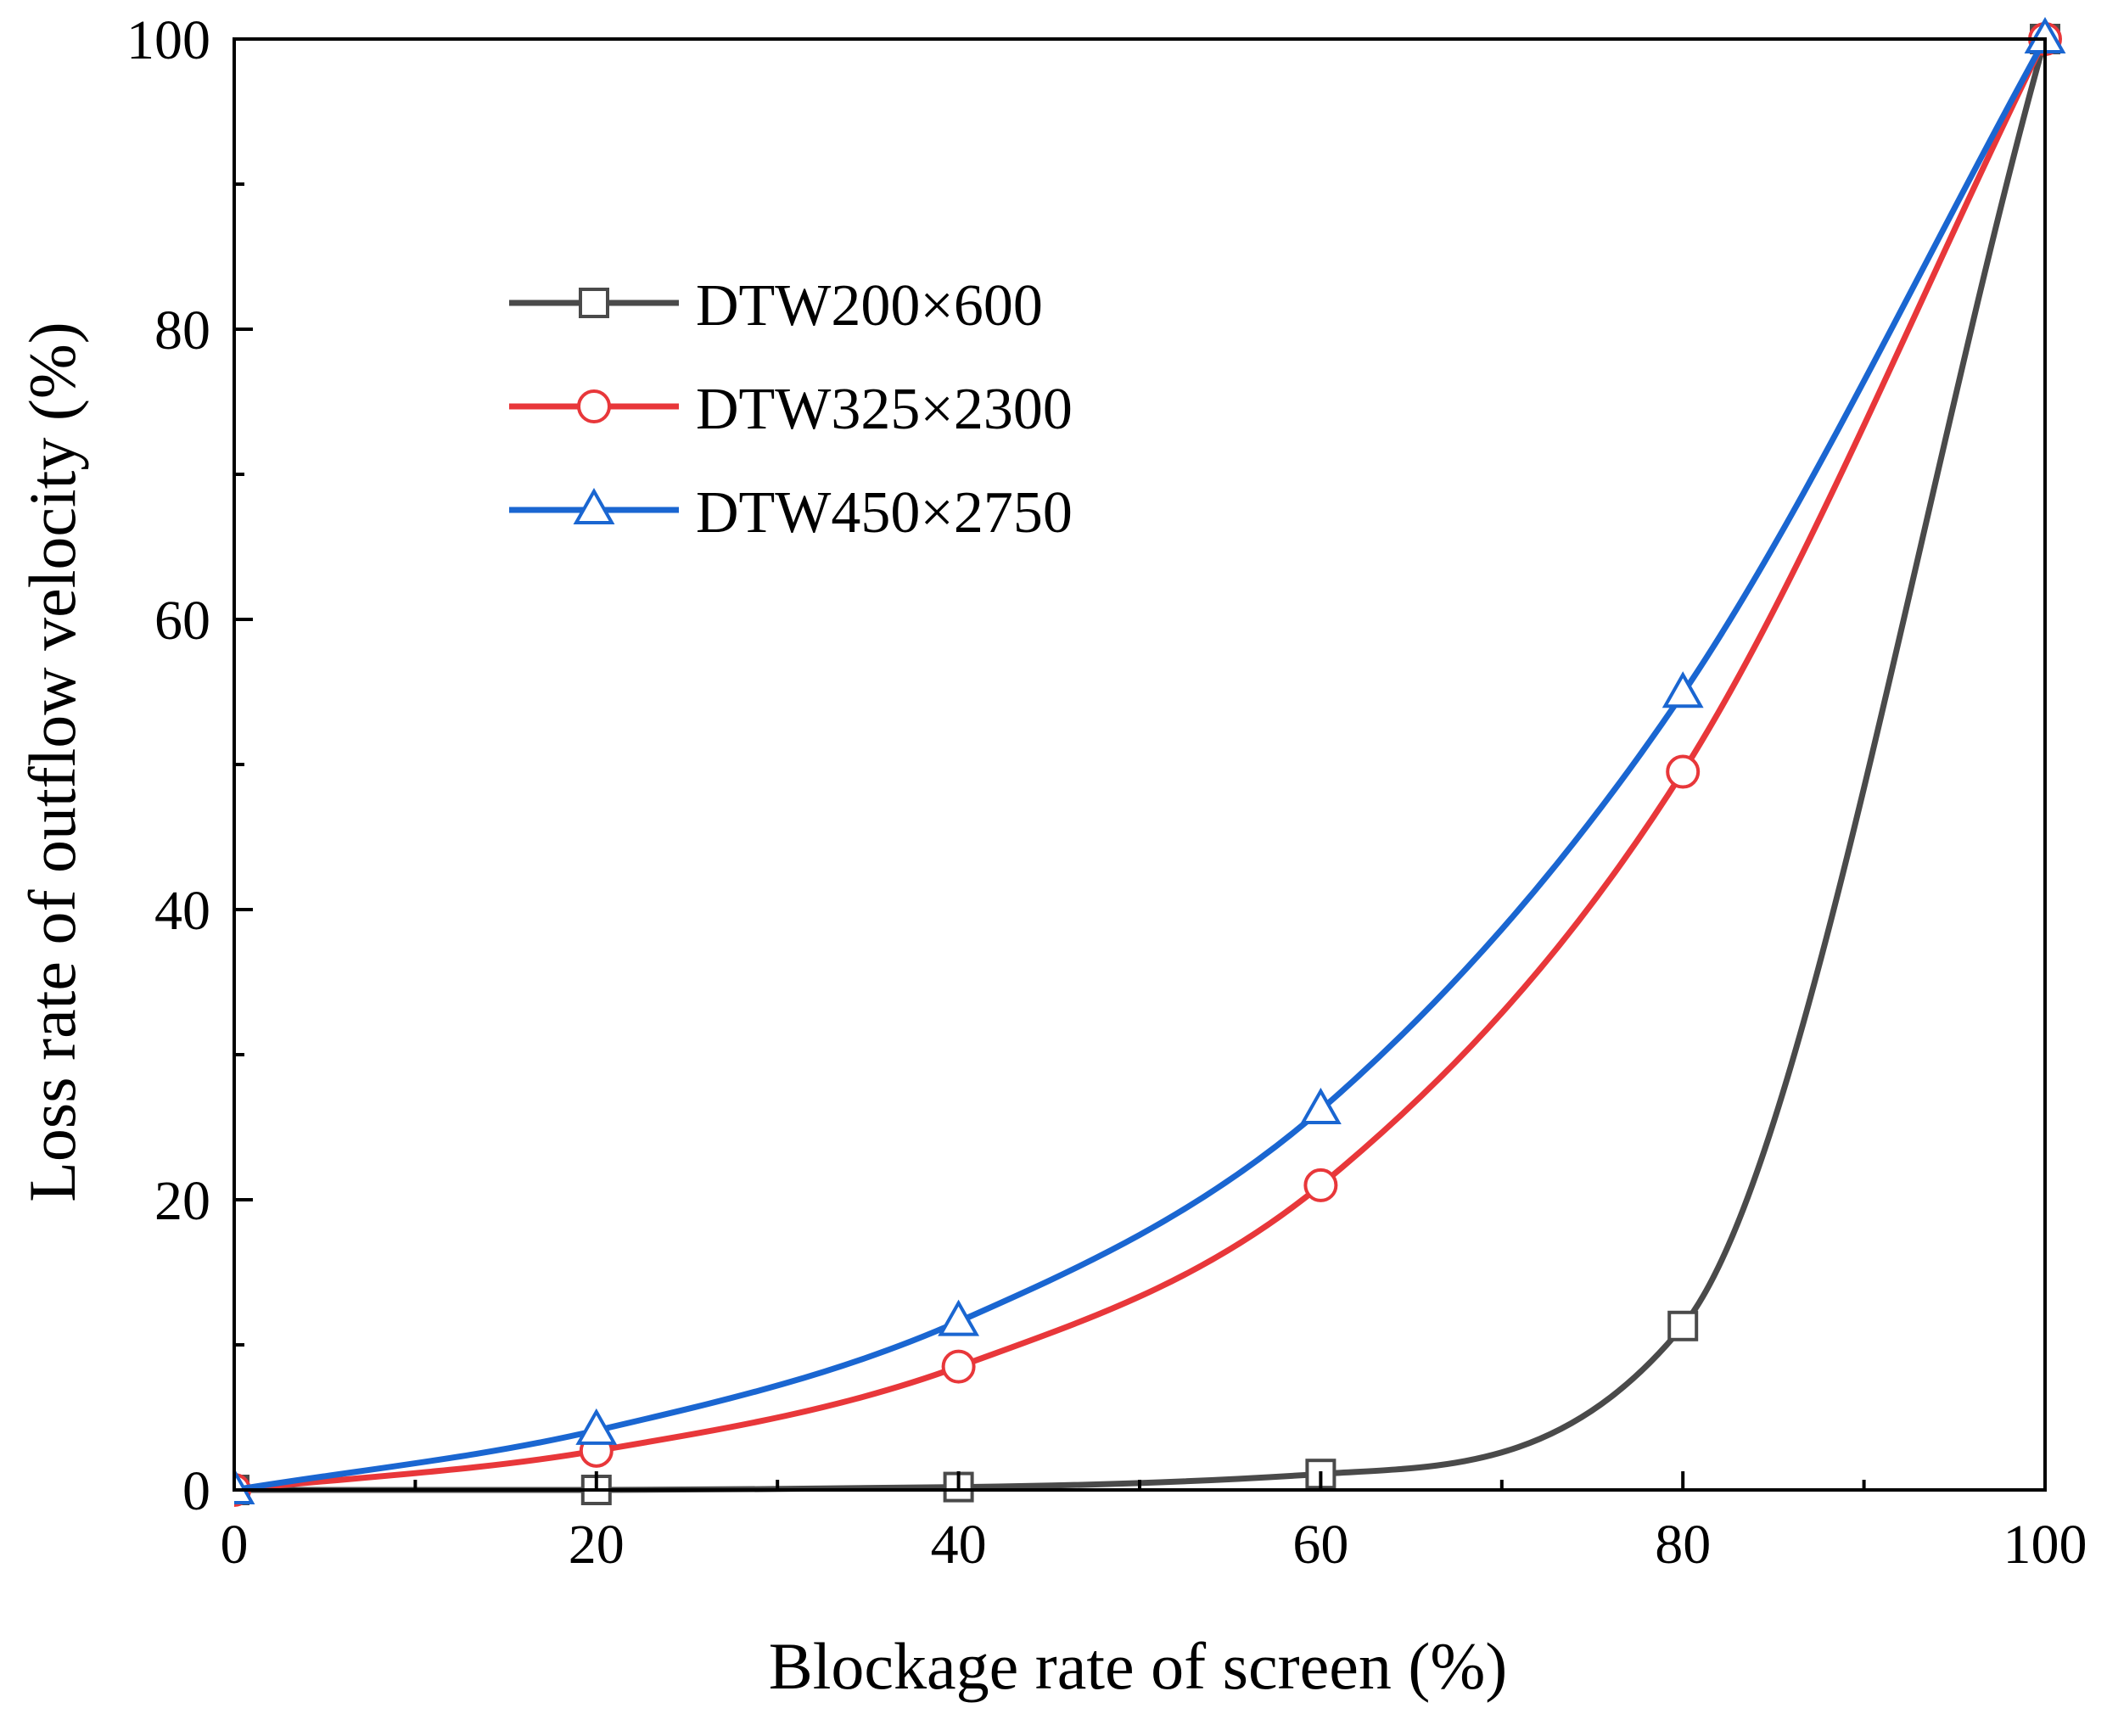  Describe the element at coordinates (168, 40) in the screenshot. I see `y-tick-label: 100` at that location.